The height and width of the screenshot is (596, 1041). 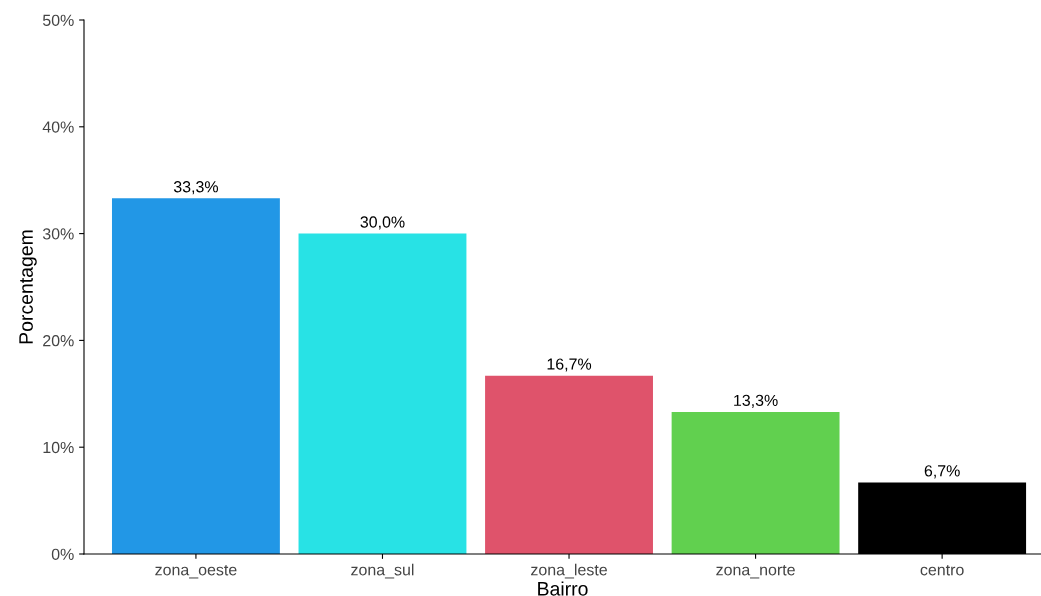 I want to click on y-tick-label: 10%, so click(x=58, y=447).